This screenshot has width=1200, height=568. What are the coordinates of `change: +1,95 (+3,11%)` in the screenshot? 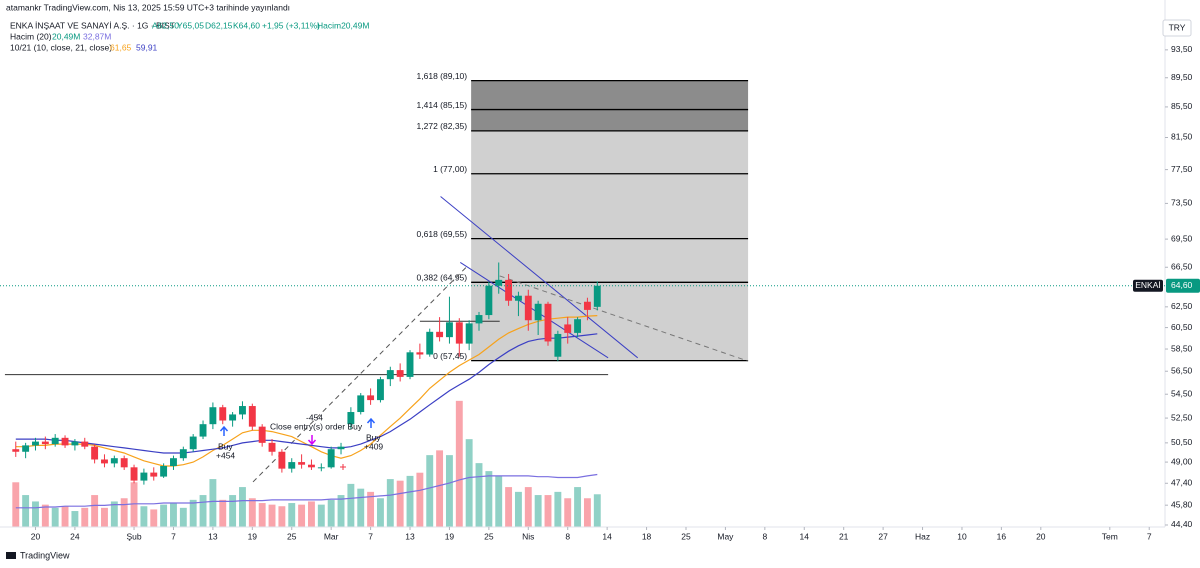 It's located at (291, 25).